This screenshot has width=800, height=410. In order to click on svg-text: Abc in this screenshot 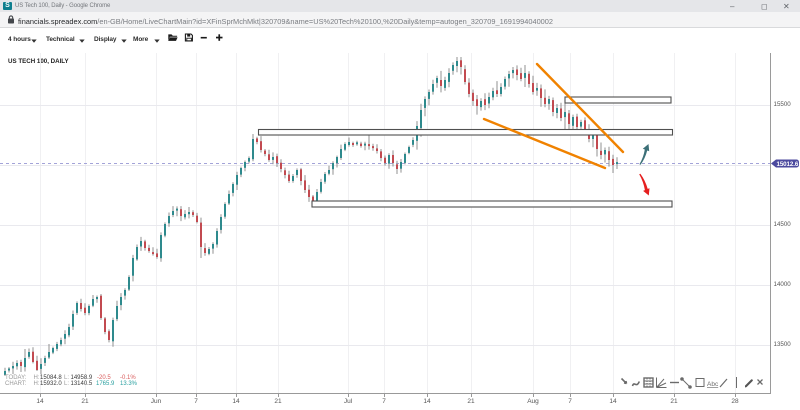, I will do `click(713, 384)`.